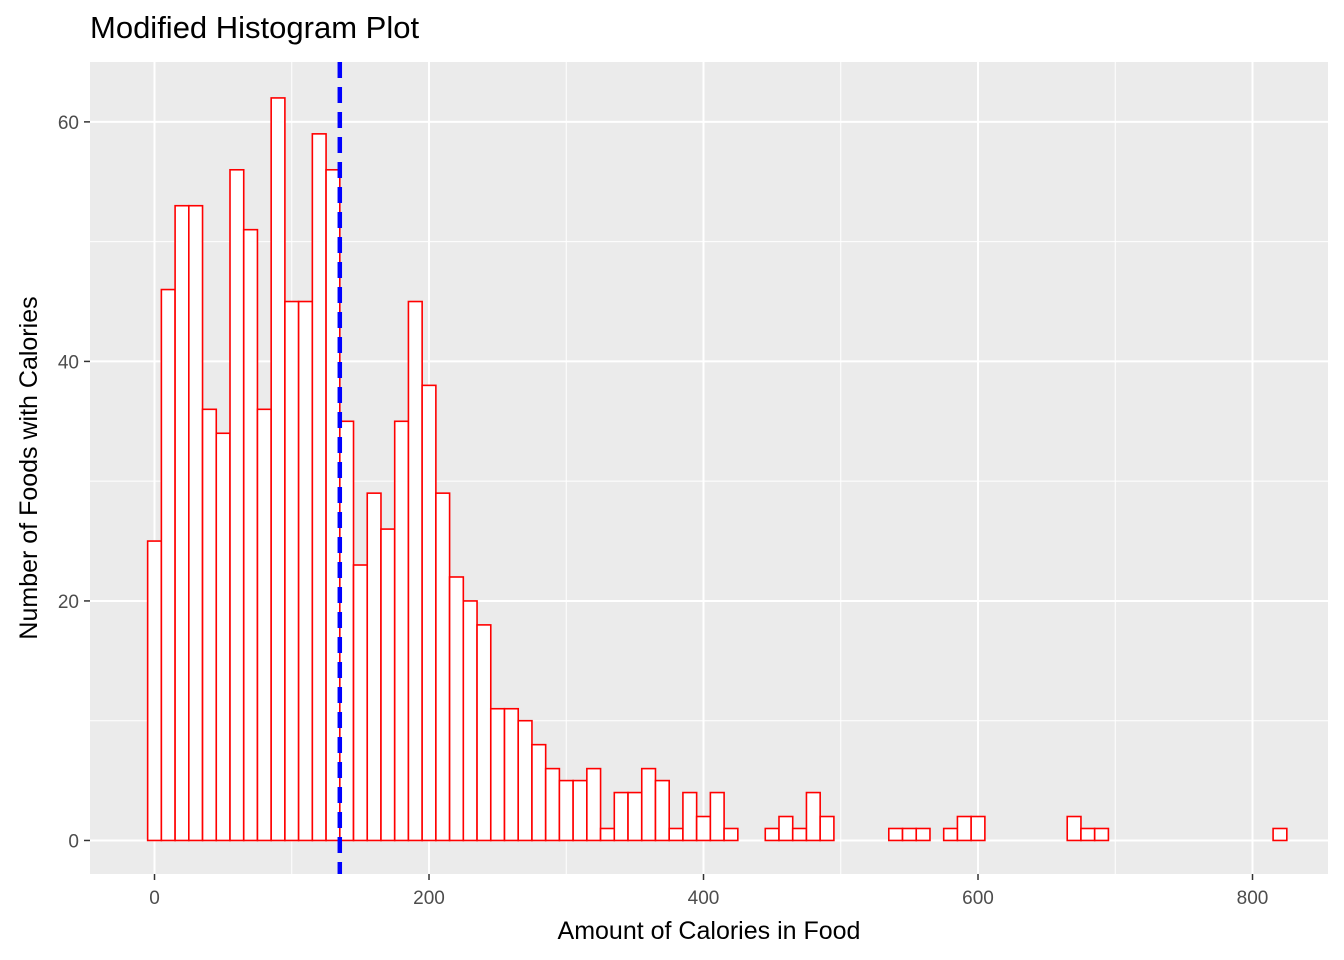 This screenshot has height=960, width=1344. Describe the element at coordinates (68, 362) in the screenshot. I see `y-tick-label: 40` at that location.